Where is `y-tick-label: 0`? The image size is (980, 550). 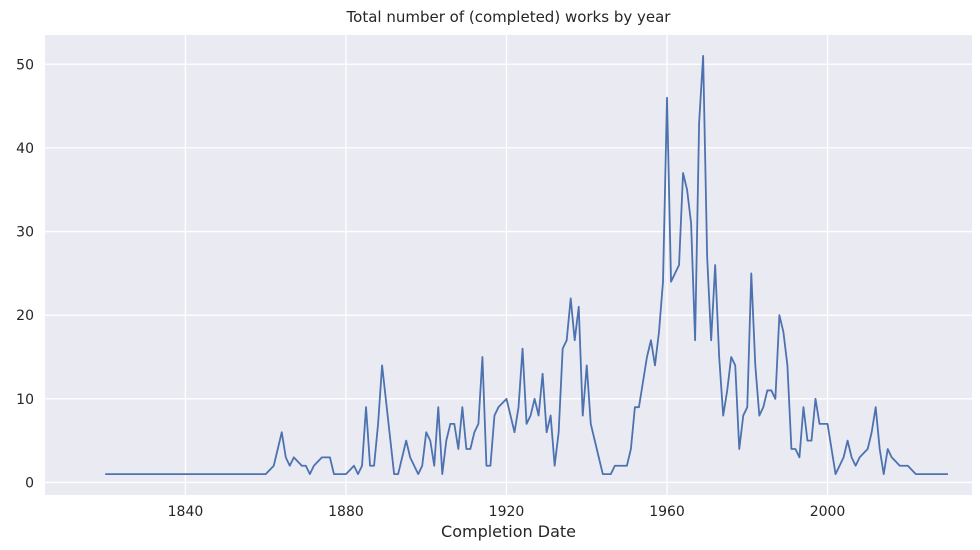
y-tick-label: 0 is located at coordinates (29, 483).